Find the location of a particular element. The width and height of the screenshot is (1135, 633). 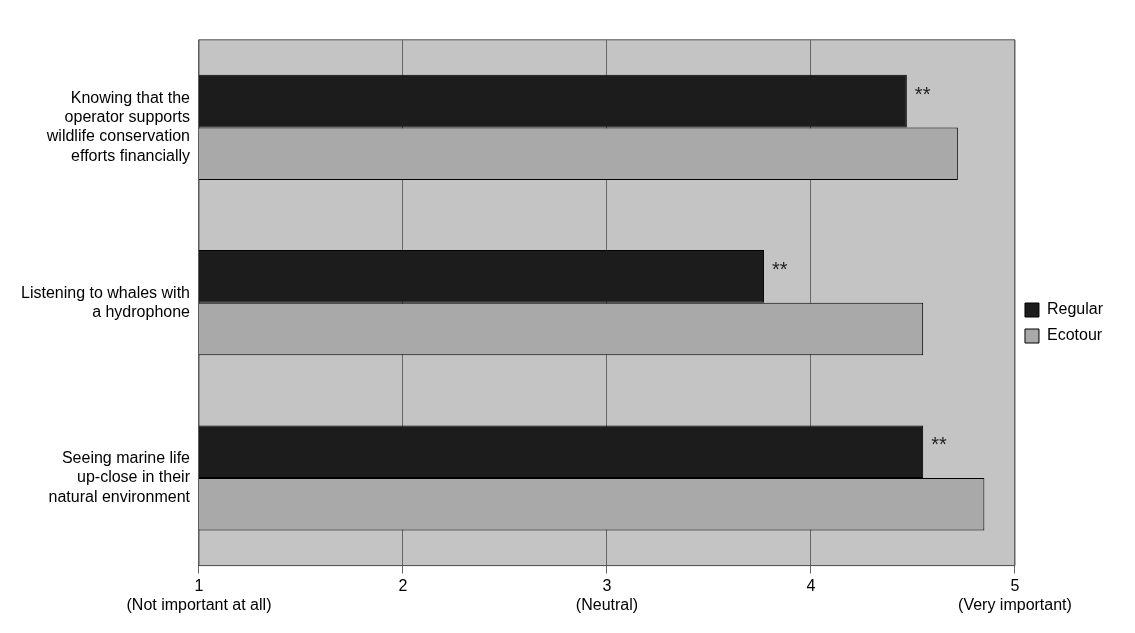

x-tick-label: 2 is located at coordinates (403, 585).